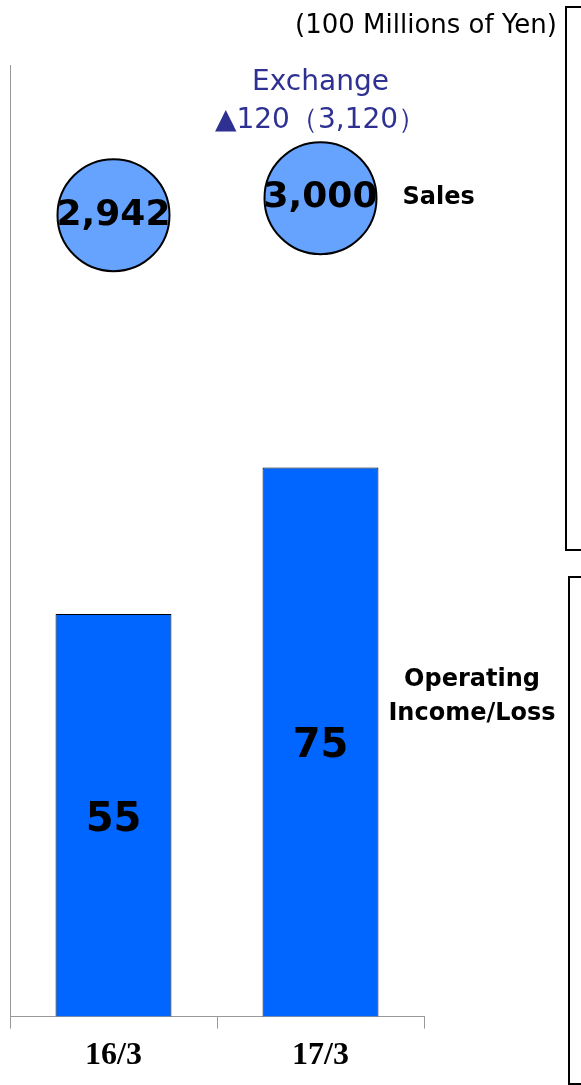  Describe the element at coordinates (113, 816) in the screenshot. I see `data-label: 55` at that location.